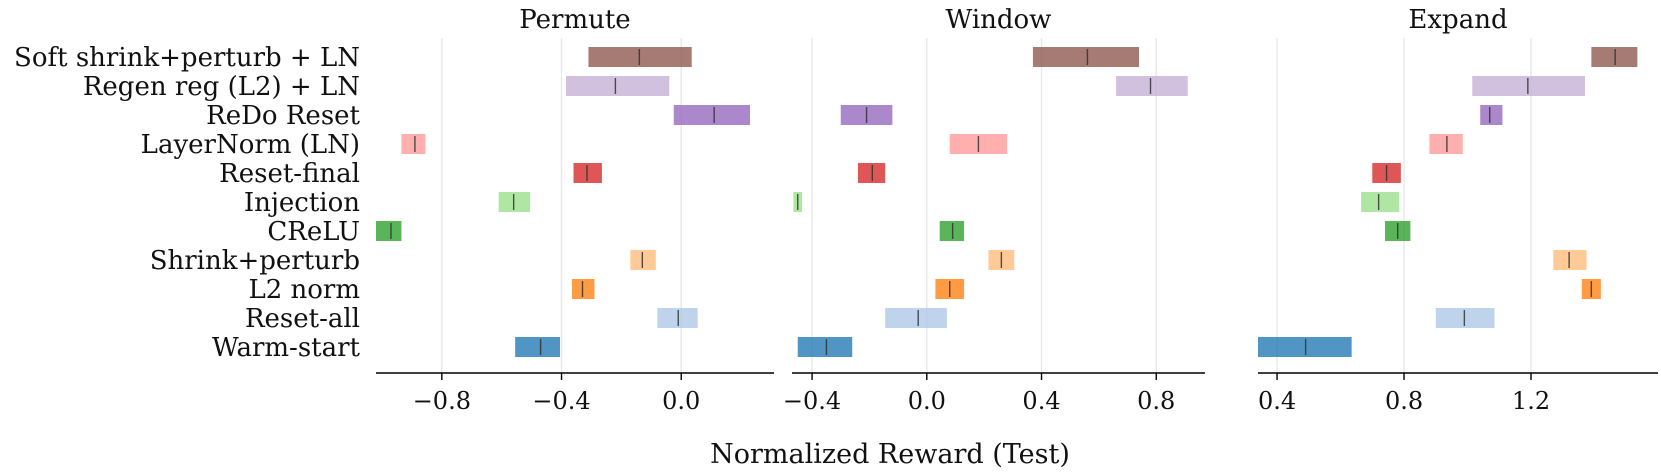 The width and height of the screenshot is (1661, 473). What do you see at coordinates (1531, 401) in the screenshot?
I see `x-tick-label: 1.2` at bounding box center [1531, 401].